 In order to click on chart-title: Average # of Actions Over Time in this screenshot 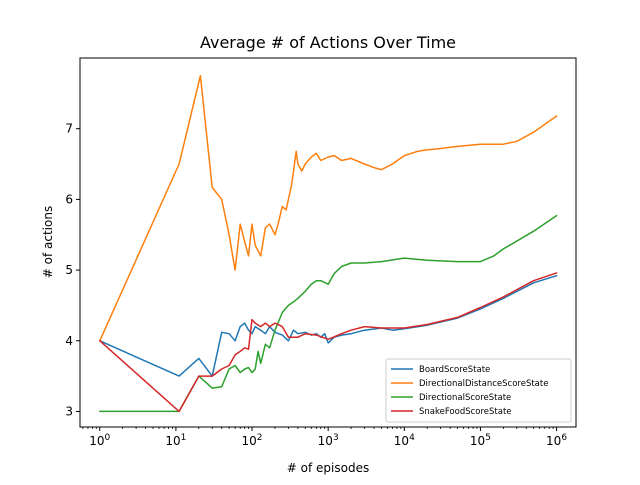, I will do `click(328, 42)`.